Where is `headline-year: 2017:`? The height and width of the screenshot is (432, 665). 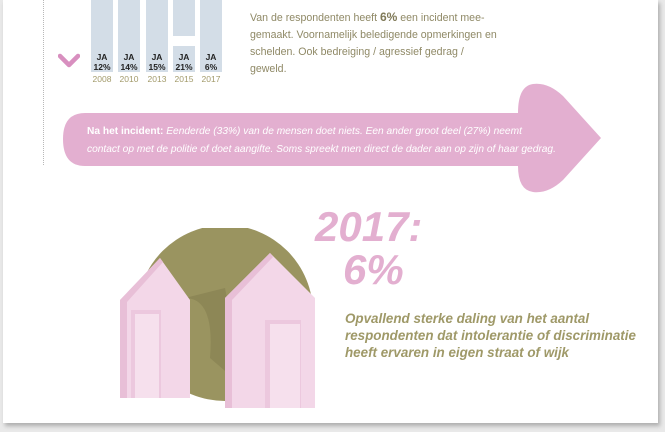 headline-year: 2017: is located at coordinates (369, 226).